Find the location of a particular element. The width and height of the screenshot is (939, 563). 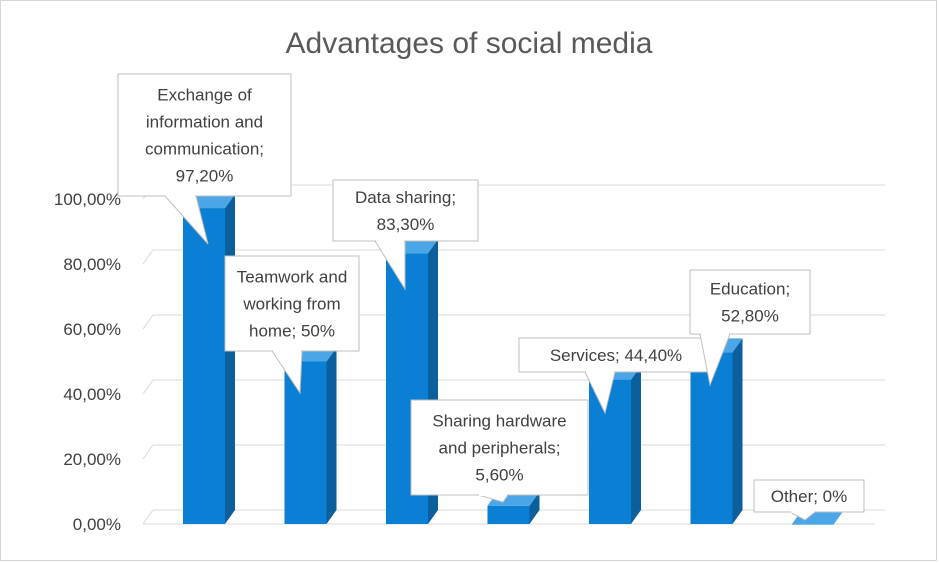

y-tick-label: 100,00% is located at coordinates (87, 199).